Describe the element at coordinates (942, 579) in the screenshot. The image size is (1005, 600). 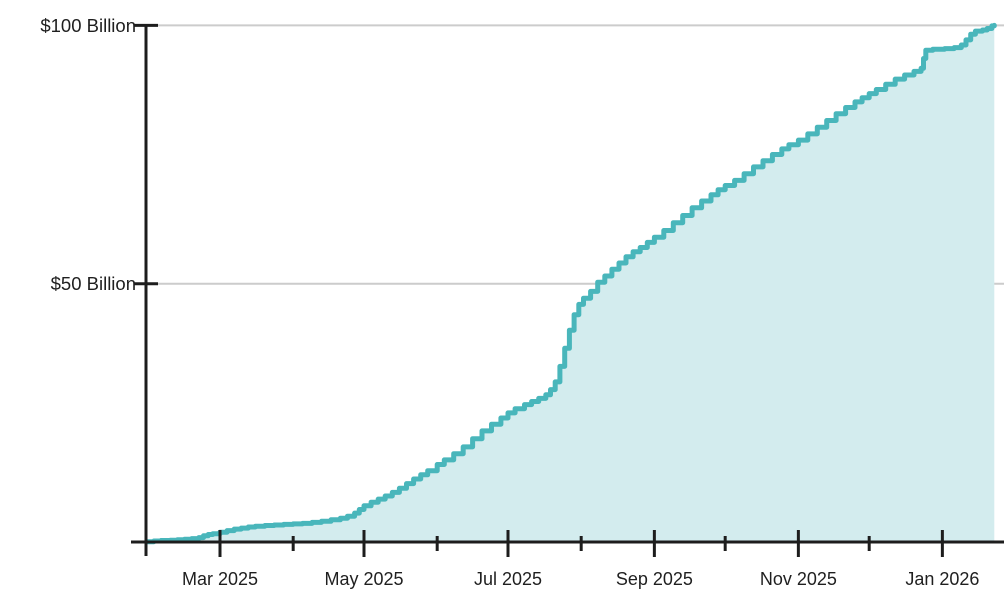
I see `x-axis-label: Jan 2026` at that location.